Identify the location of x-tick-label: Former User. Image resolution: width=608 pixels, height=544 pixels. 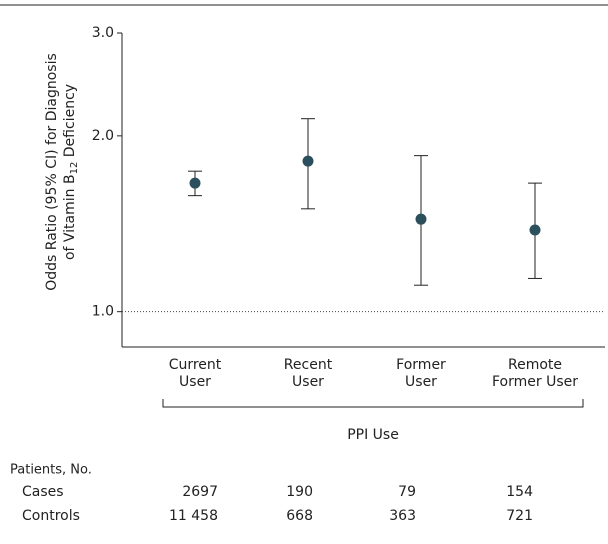
(535, 382).